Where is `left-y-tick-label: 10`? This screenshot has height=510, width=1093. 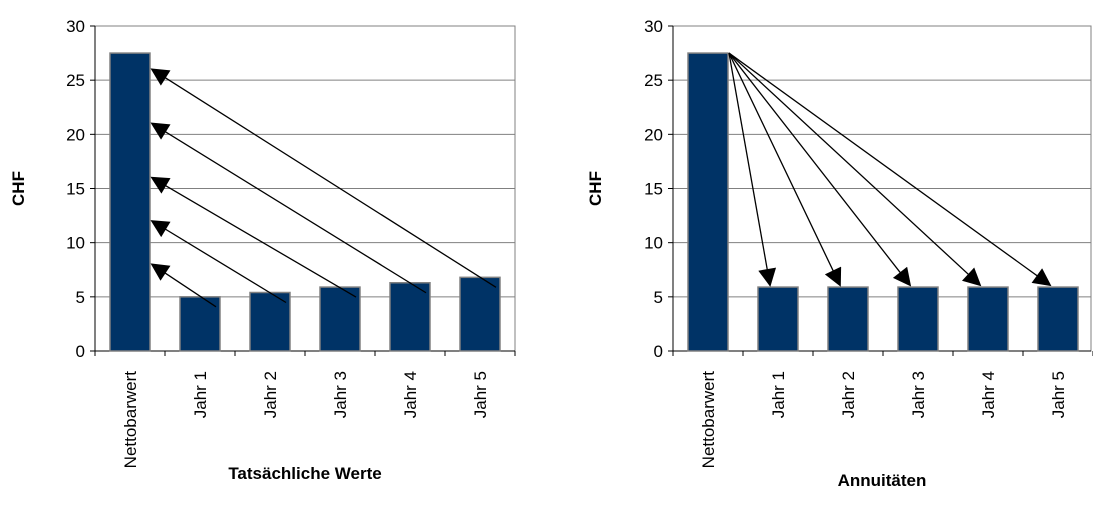
left-y-tick-label: 10 is located at coordinates (75, 243).